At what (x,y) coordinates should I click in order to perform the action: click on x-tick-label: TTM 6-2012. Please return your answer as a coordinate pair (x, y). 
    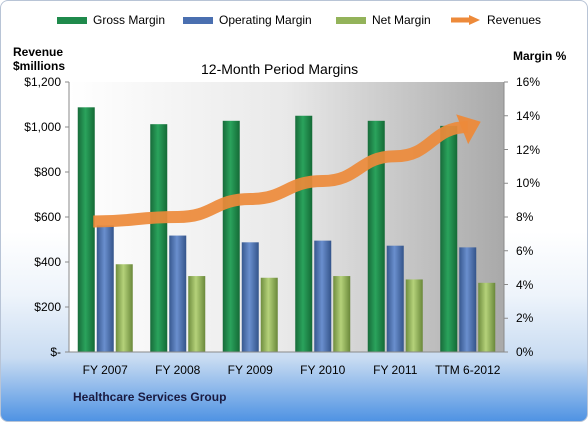
    Looking at the image, I should click on (468, 370).